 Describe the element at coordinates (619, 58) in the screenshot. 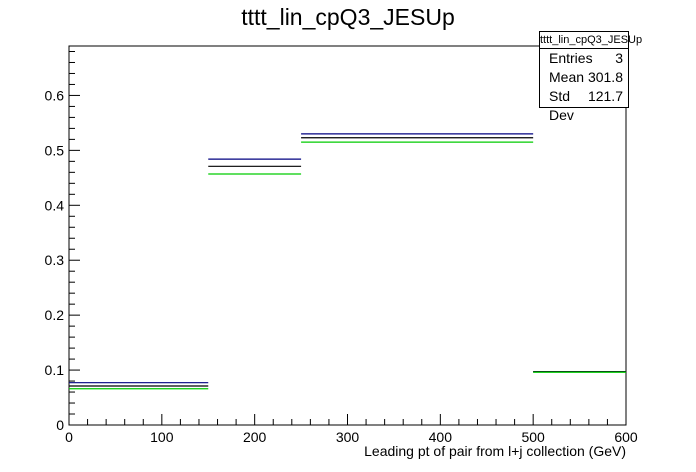

I see `stats-value: 3` at that location.